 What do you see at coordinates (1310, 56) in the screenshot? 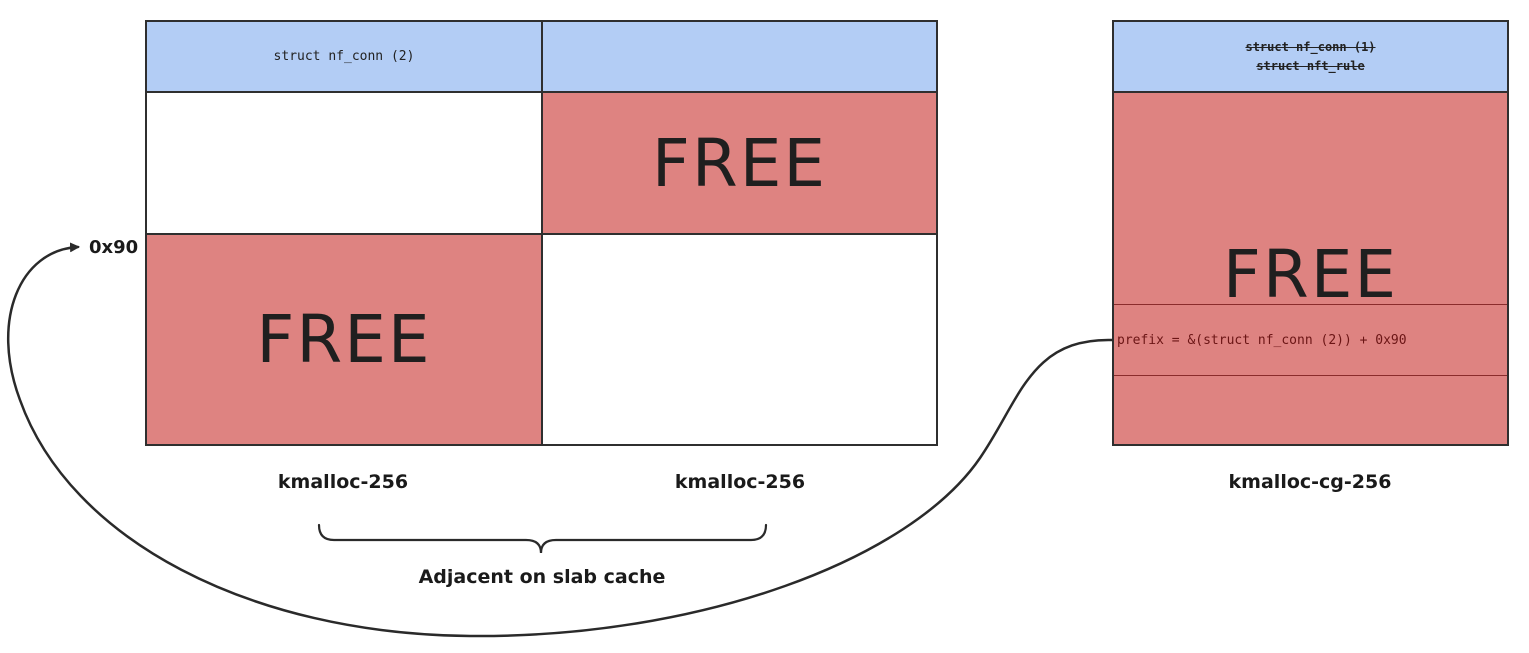
I see `right-slab-header: struct nf_conn (1) struct nft_rule` at bounding box center [1310, 56].